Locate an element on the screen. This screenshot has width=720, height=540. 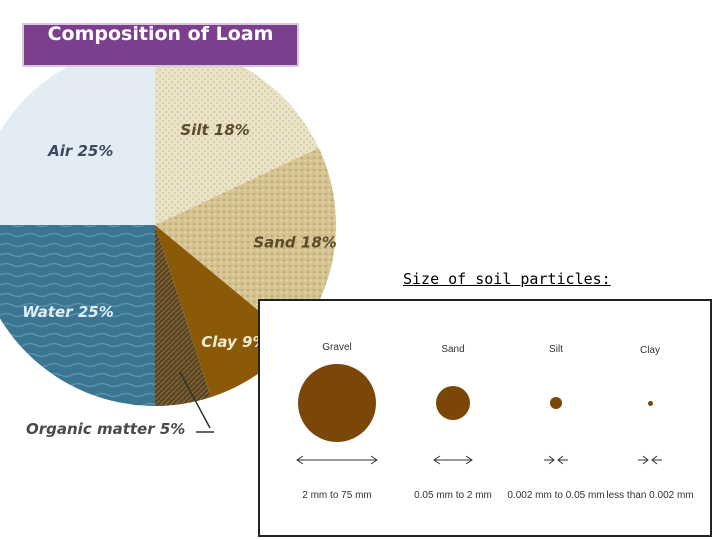
pie-label-clay: Clay 9% is located at coordinates (234, 342).